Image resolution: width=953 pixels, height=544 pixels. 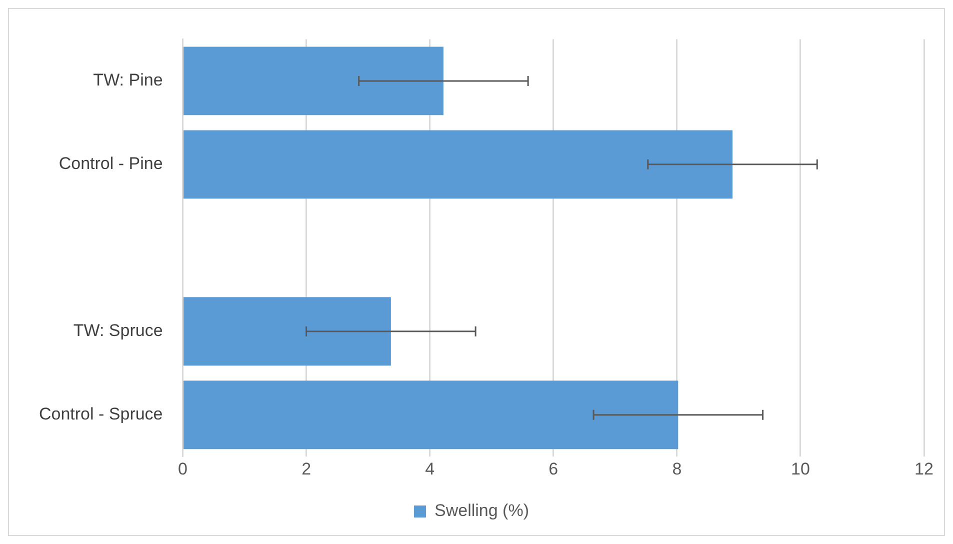 What do you see at coordinates (110, 164) in the screenshot?
I see `y-tick-label: Control - Pine` at bounding box center [110, 164].